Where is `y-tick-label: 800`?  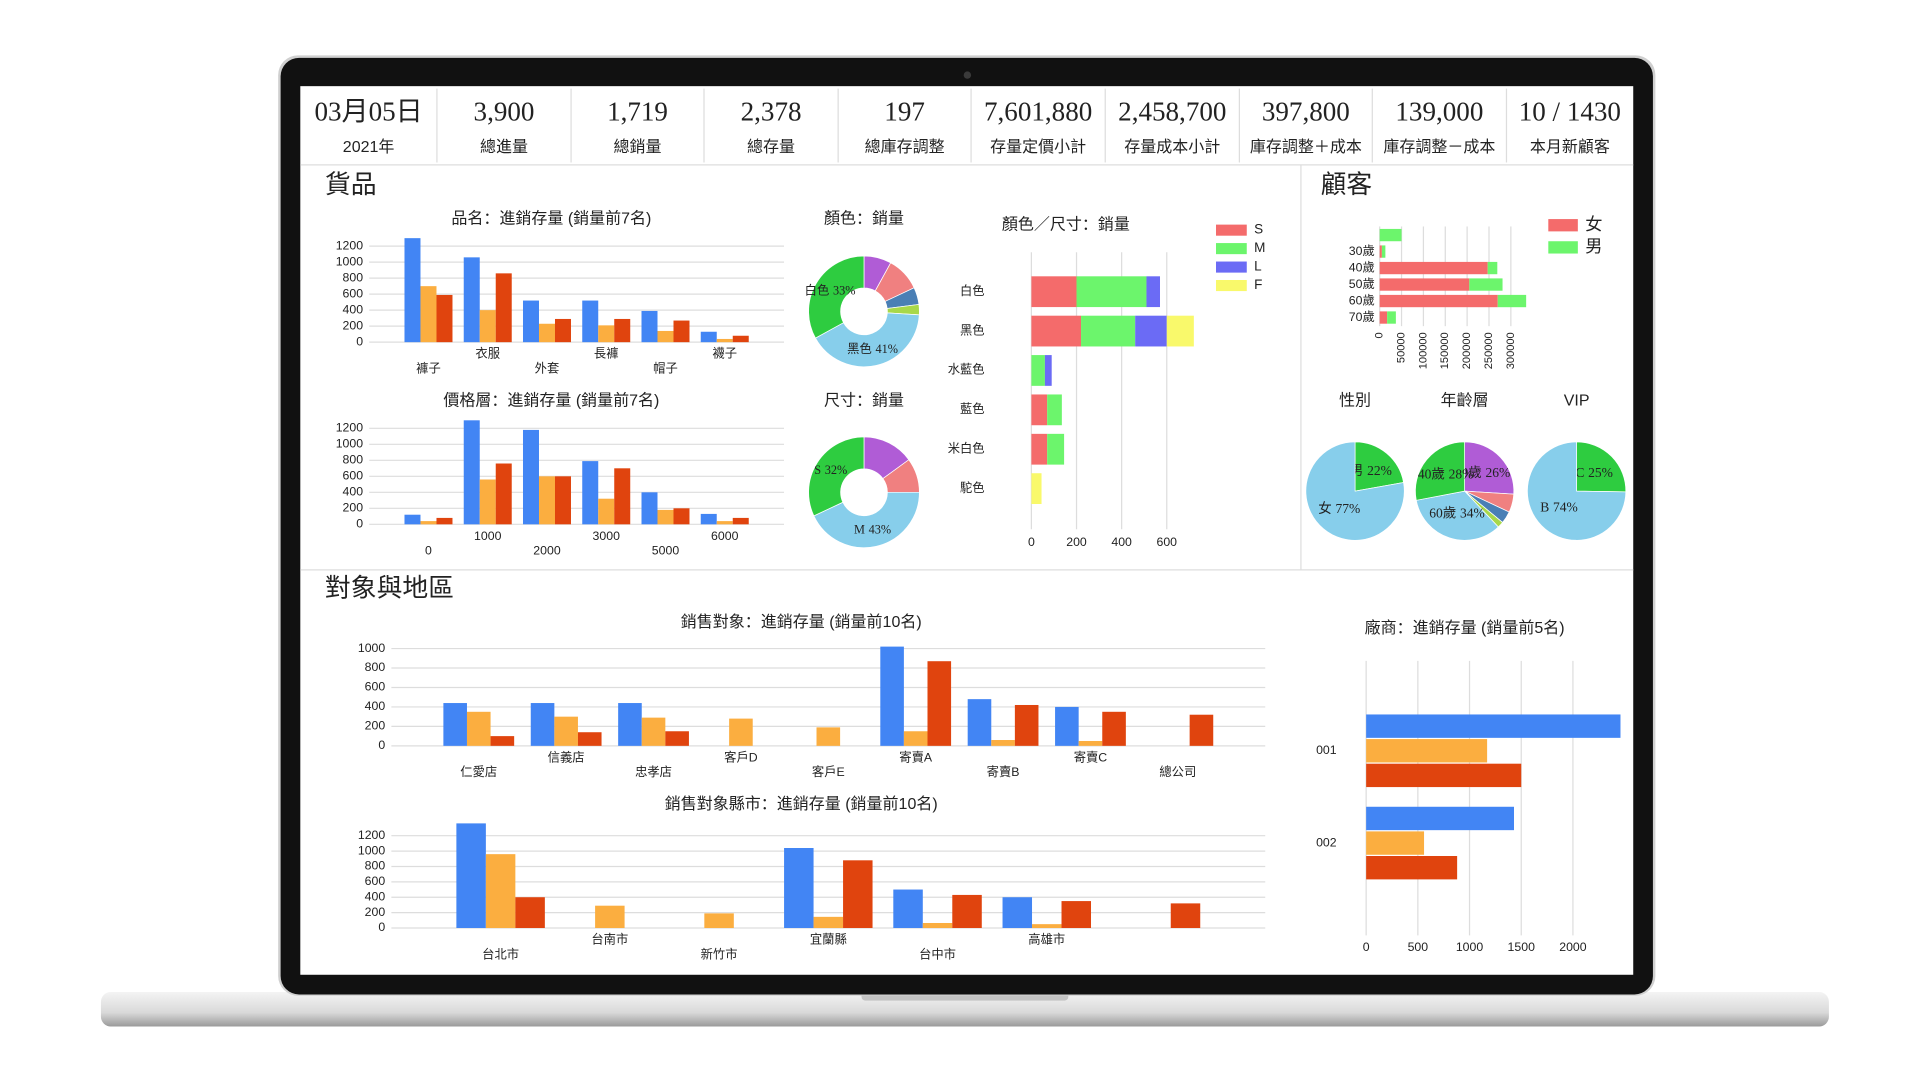 y-tick-label: 800 is located at coordinates (353, 460).